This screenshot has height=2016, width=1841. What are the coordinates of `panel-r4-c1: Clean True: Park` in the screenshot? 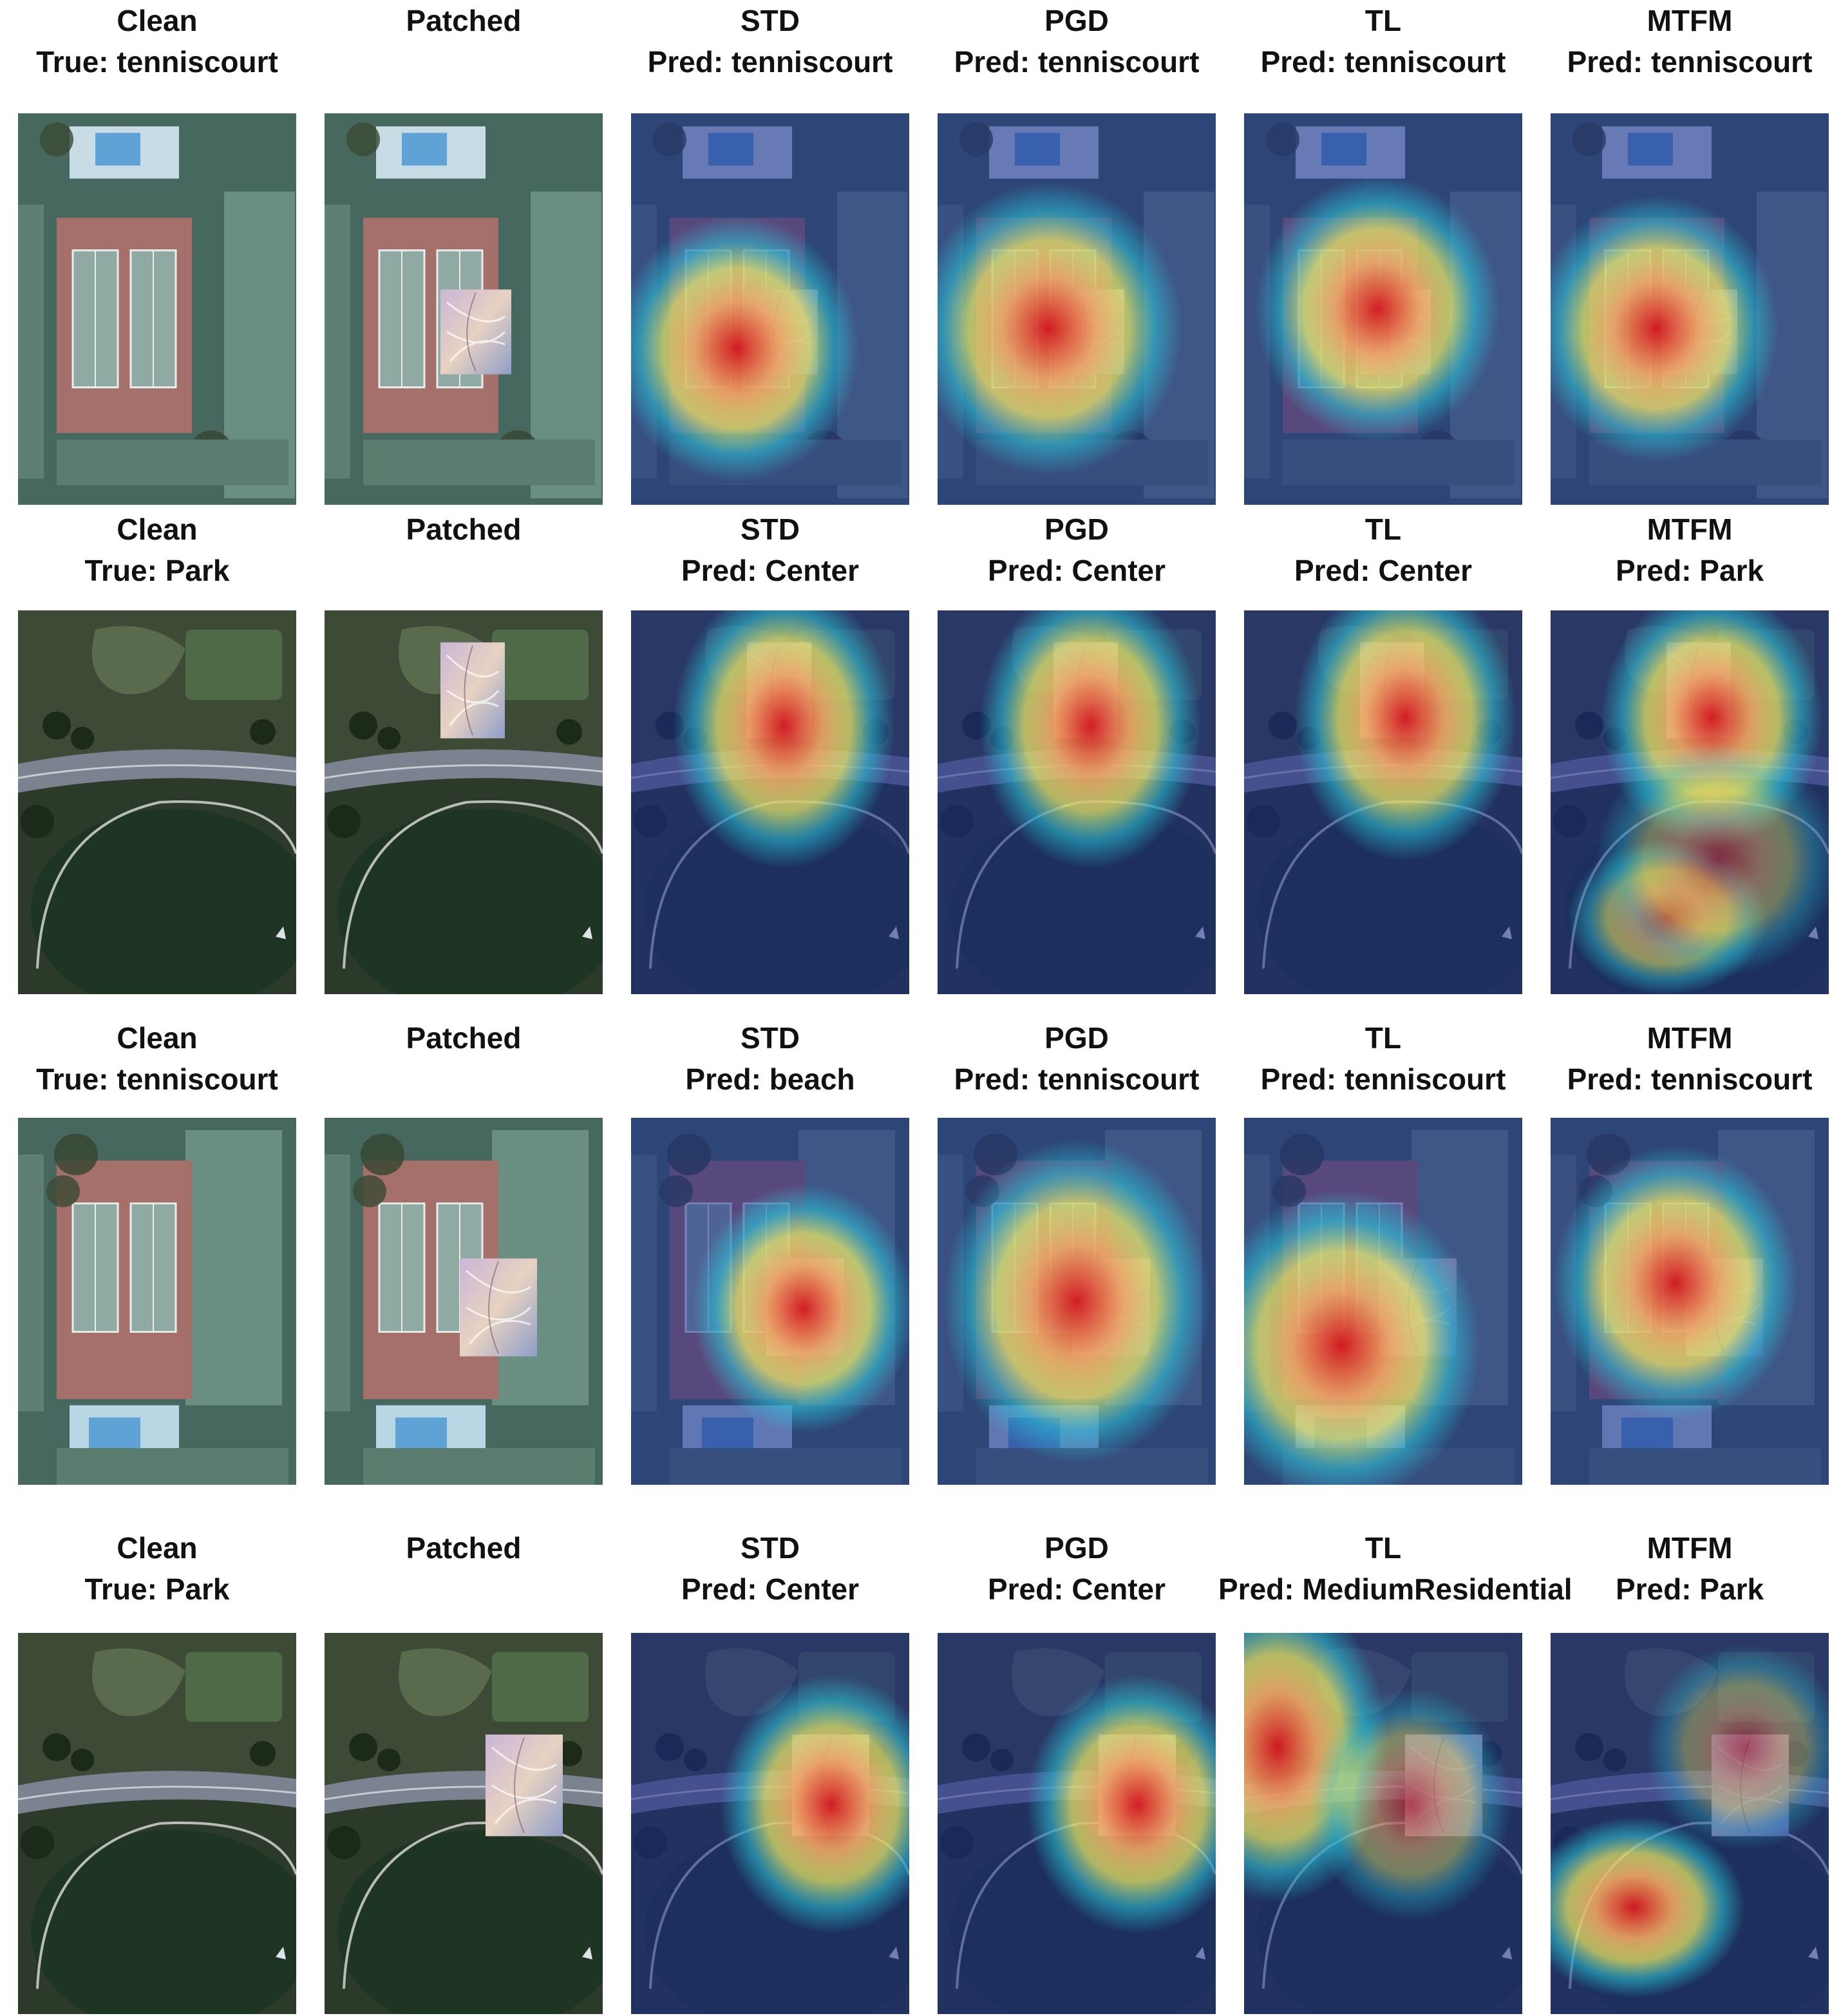 It's located at (157, 1770).